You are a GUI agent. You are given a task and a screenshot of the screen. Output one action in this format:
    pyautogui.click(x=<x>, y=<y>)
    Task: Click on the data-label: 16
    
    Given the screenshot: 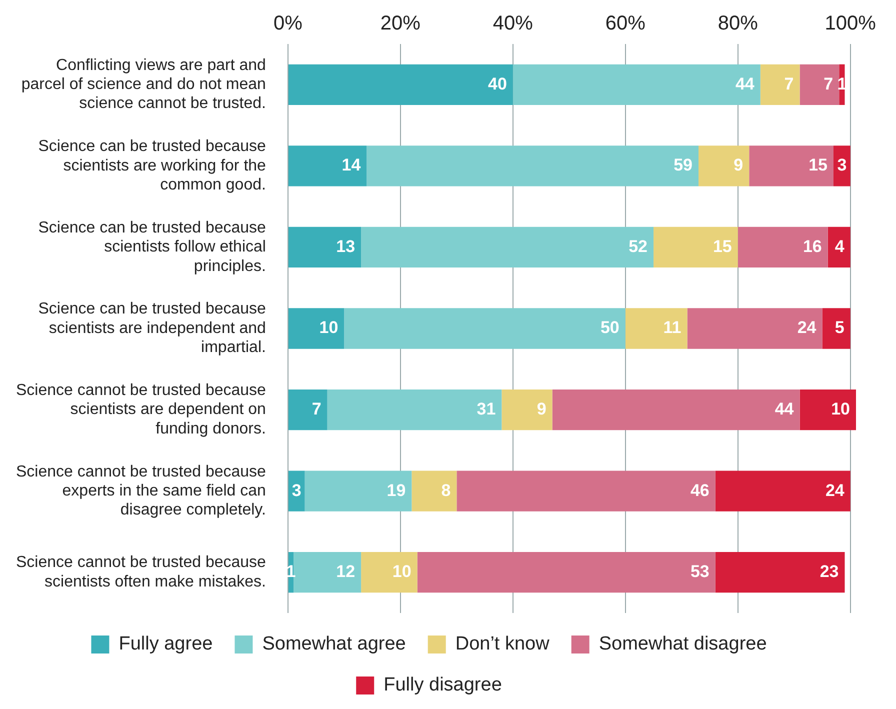 What is the action you would take?
    pyautogui.click(x=812, y=246)
    